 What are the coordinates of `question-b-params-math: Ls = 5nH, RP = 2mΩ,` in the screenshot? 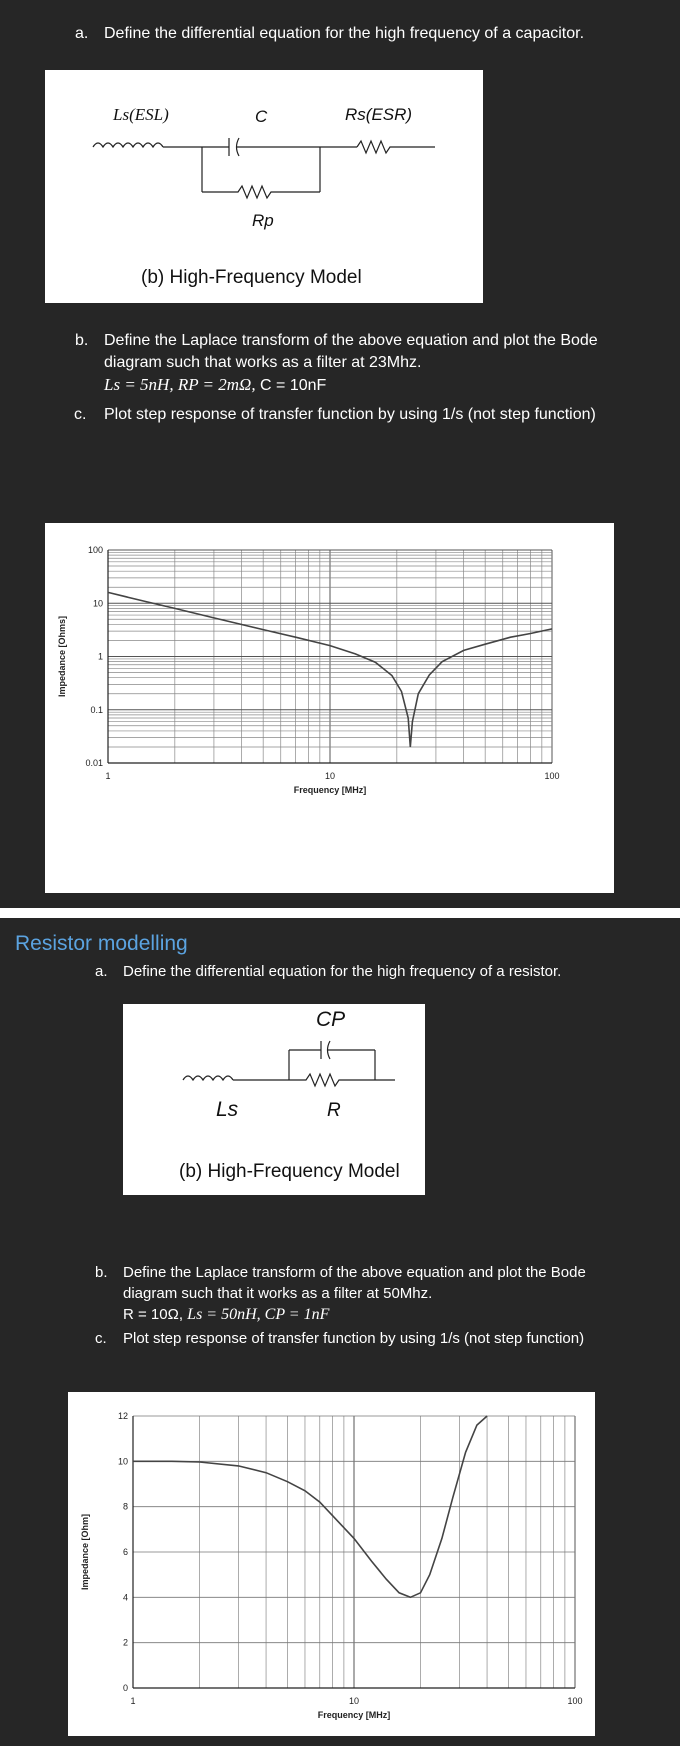 It's located at (180, 384).